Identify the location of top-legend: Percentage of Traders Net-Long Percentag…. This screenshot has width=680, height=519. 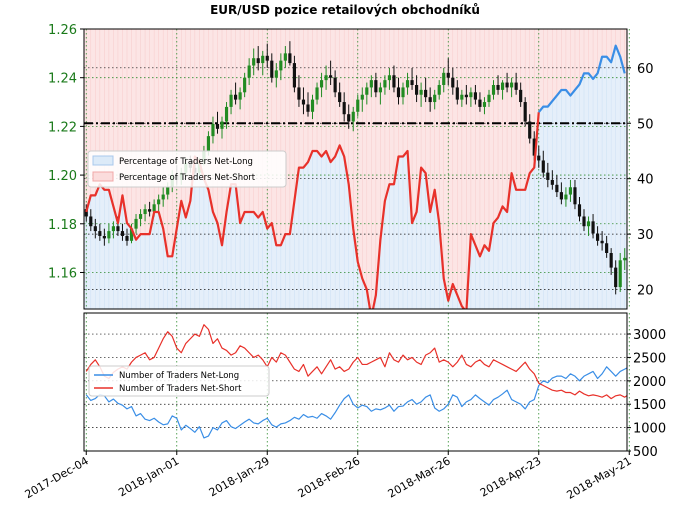
(187, 169).